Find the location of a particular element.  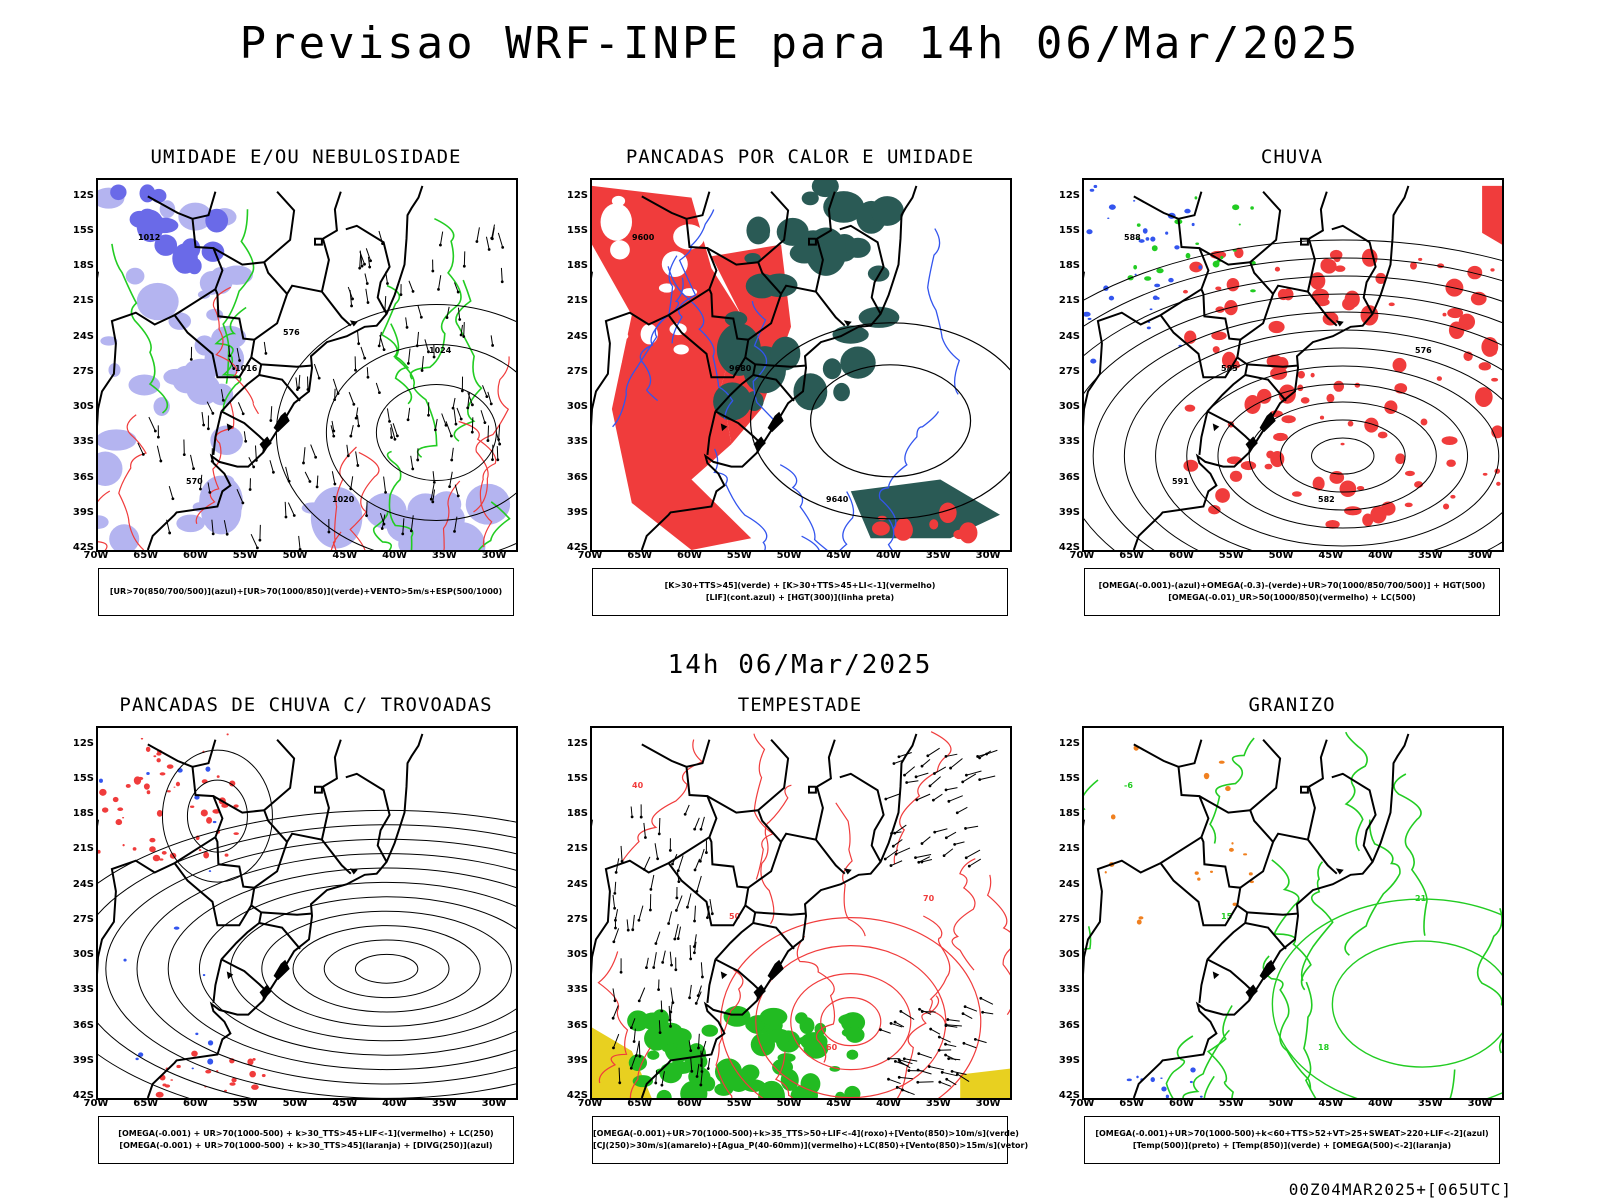

temp850-green-line is located at coordinates (1179, 1066).